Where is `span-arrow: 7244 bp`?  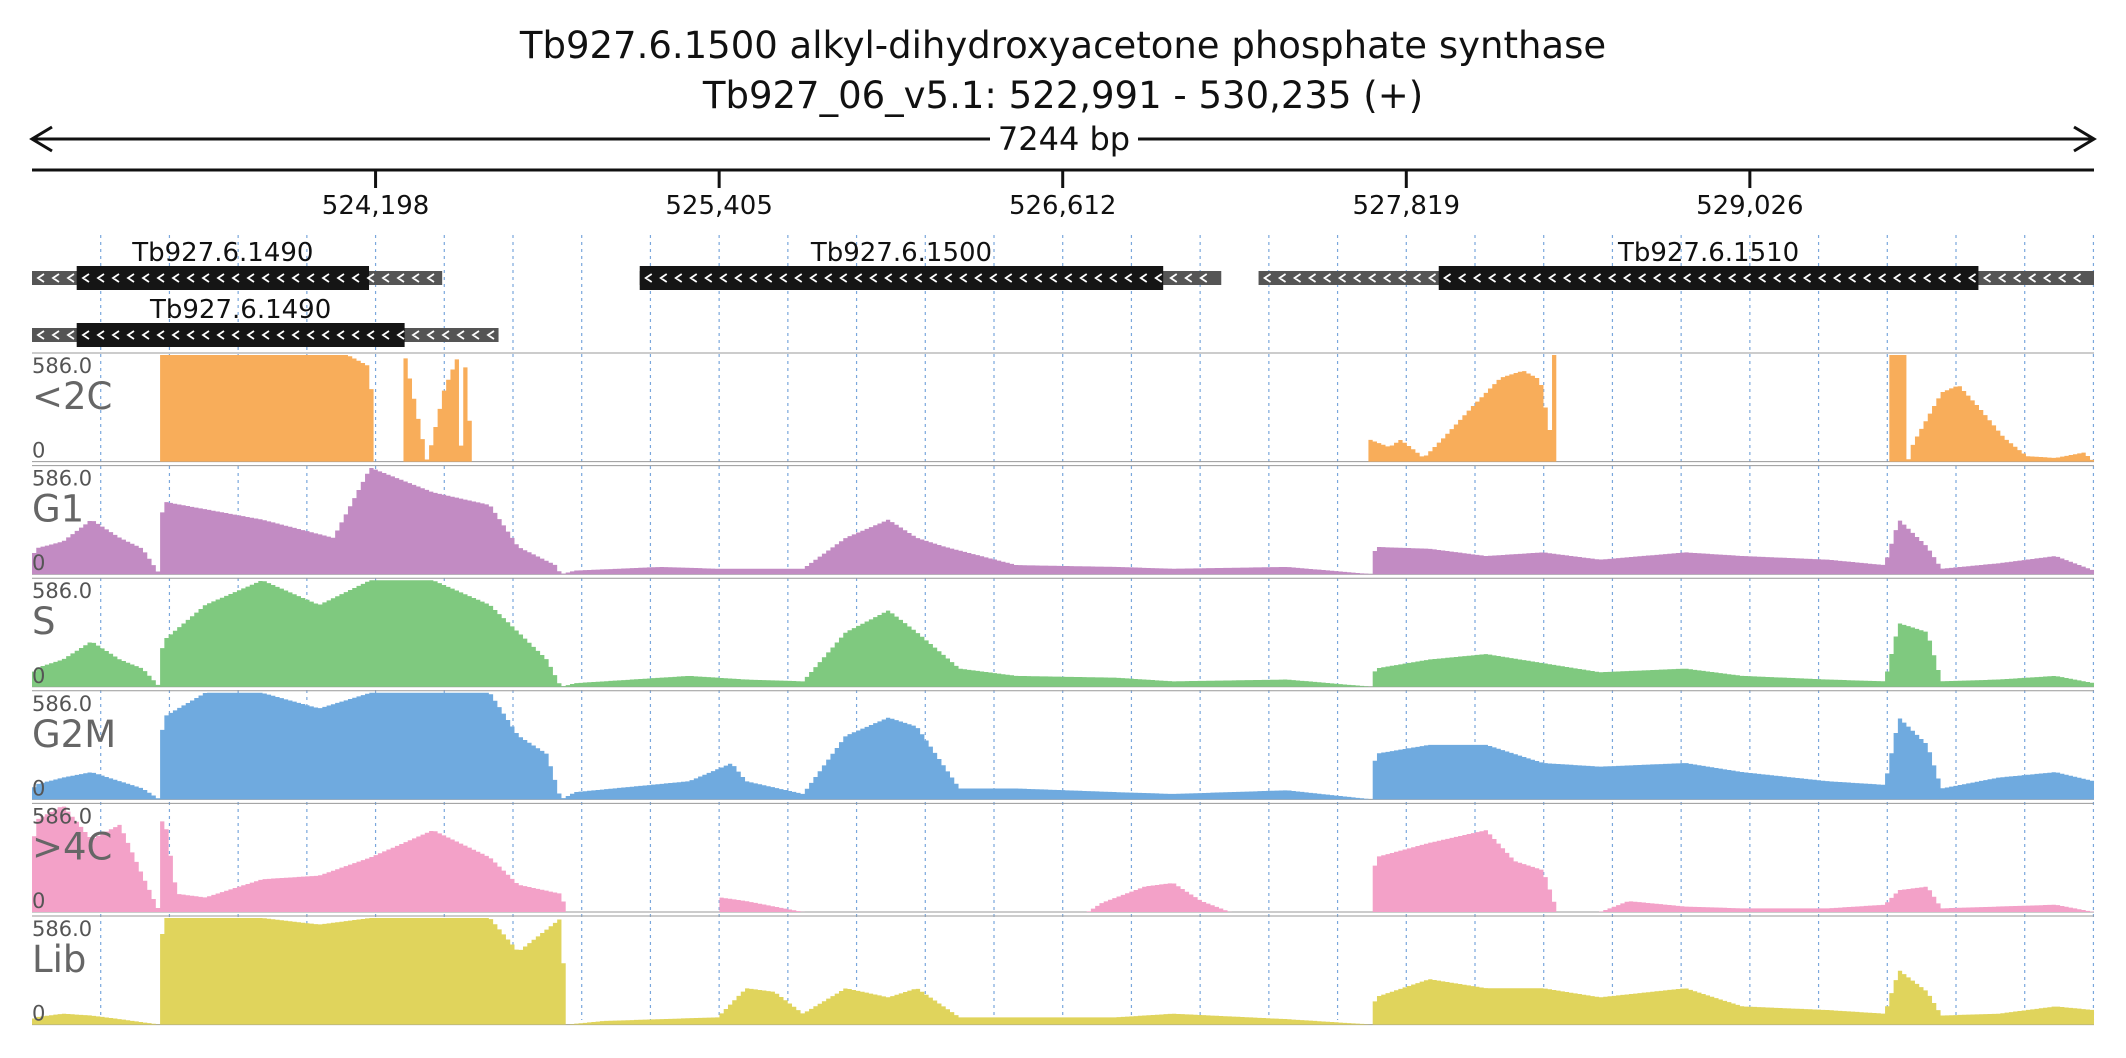 span-arrow: 7244 bp is located at coordinates (1063, 139).